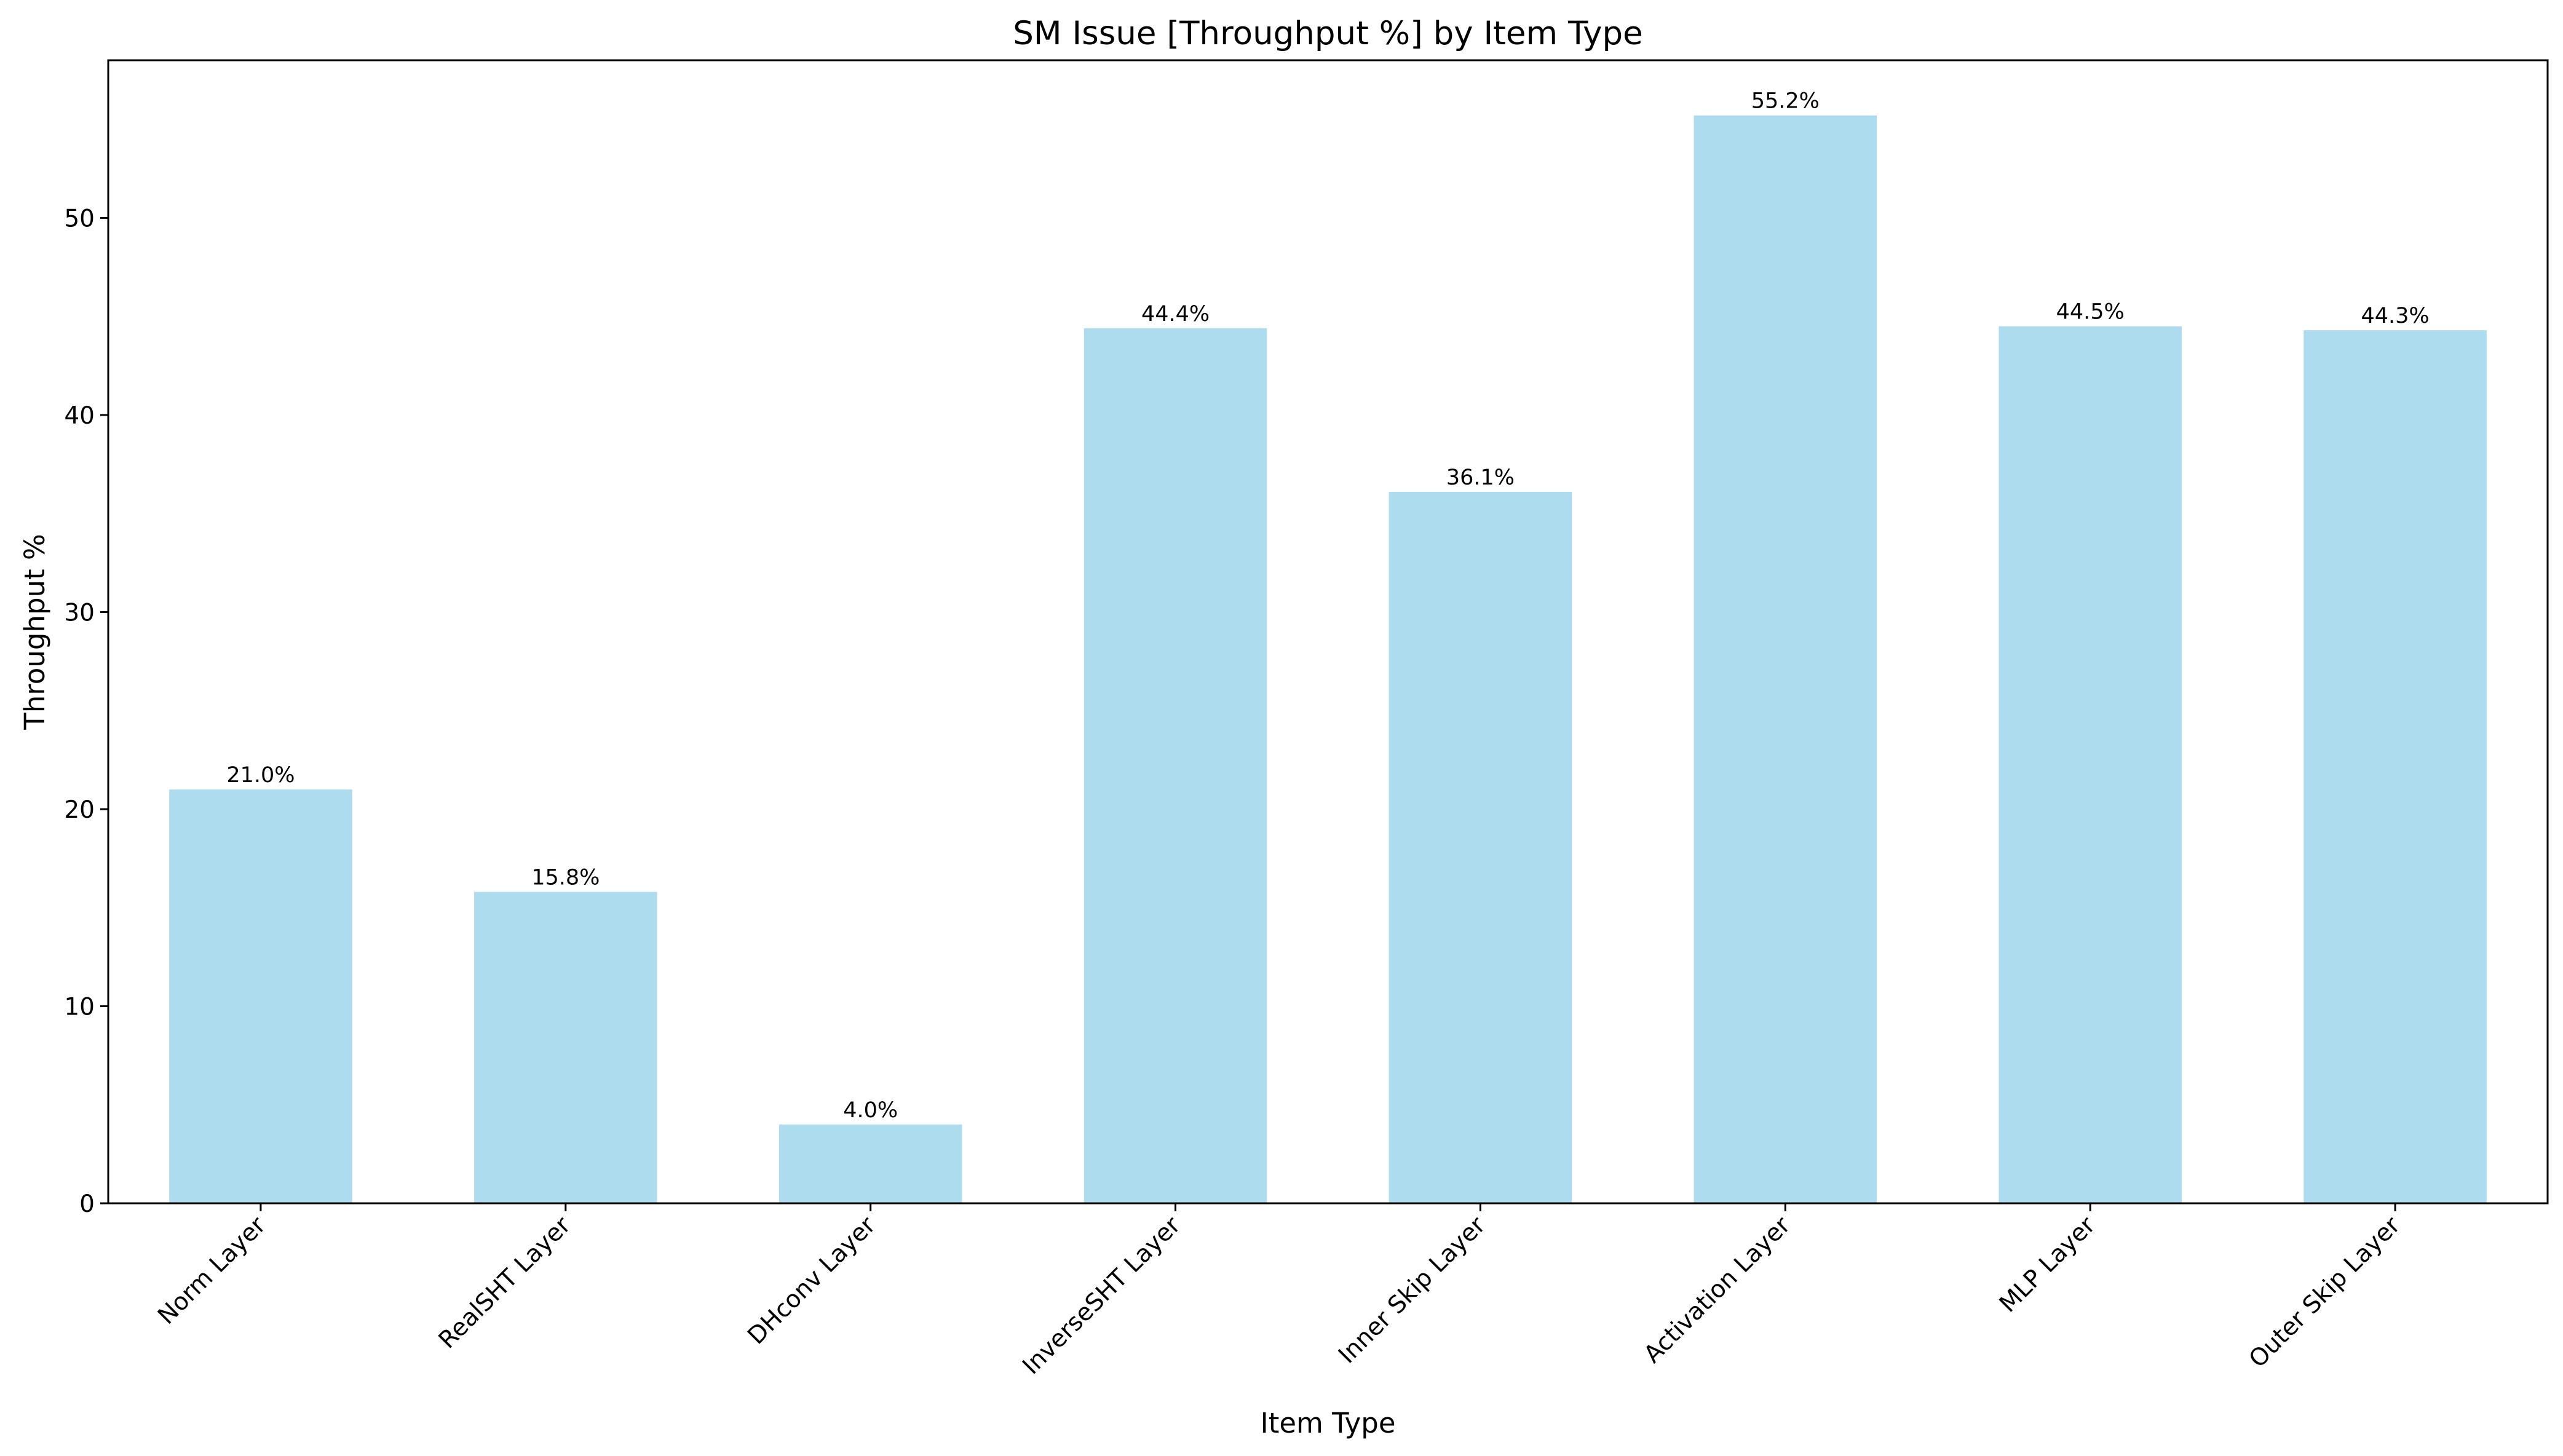 This screenshot has width=2563, height=1456. What do you see at coordinates (2047, 1265) in the screenshot?
I see `x-tick-label: MLP Layer` at bounding box center [2047, 1265].